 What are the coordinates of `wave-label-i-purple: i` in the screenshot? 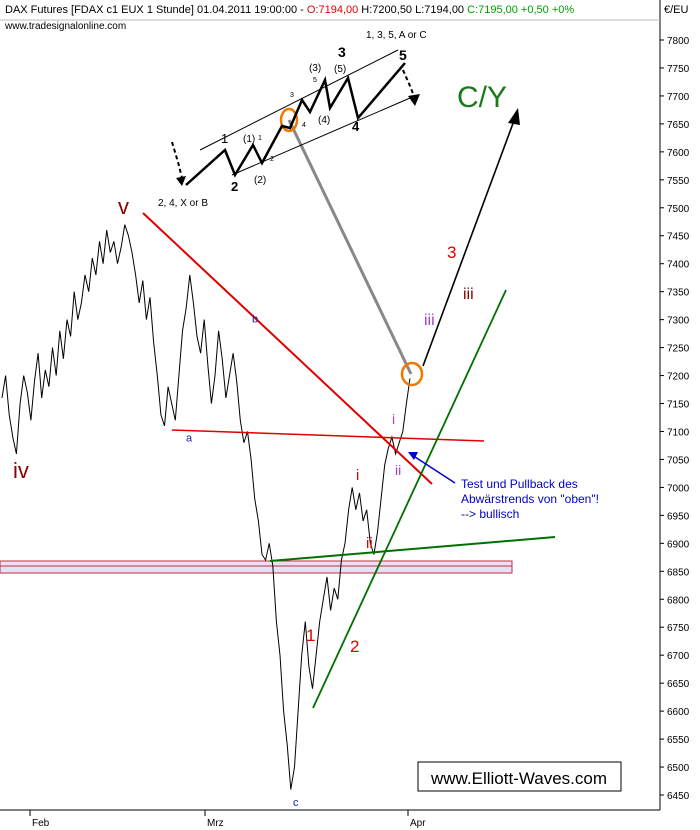 It's located at (393, 419).